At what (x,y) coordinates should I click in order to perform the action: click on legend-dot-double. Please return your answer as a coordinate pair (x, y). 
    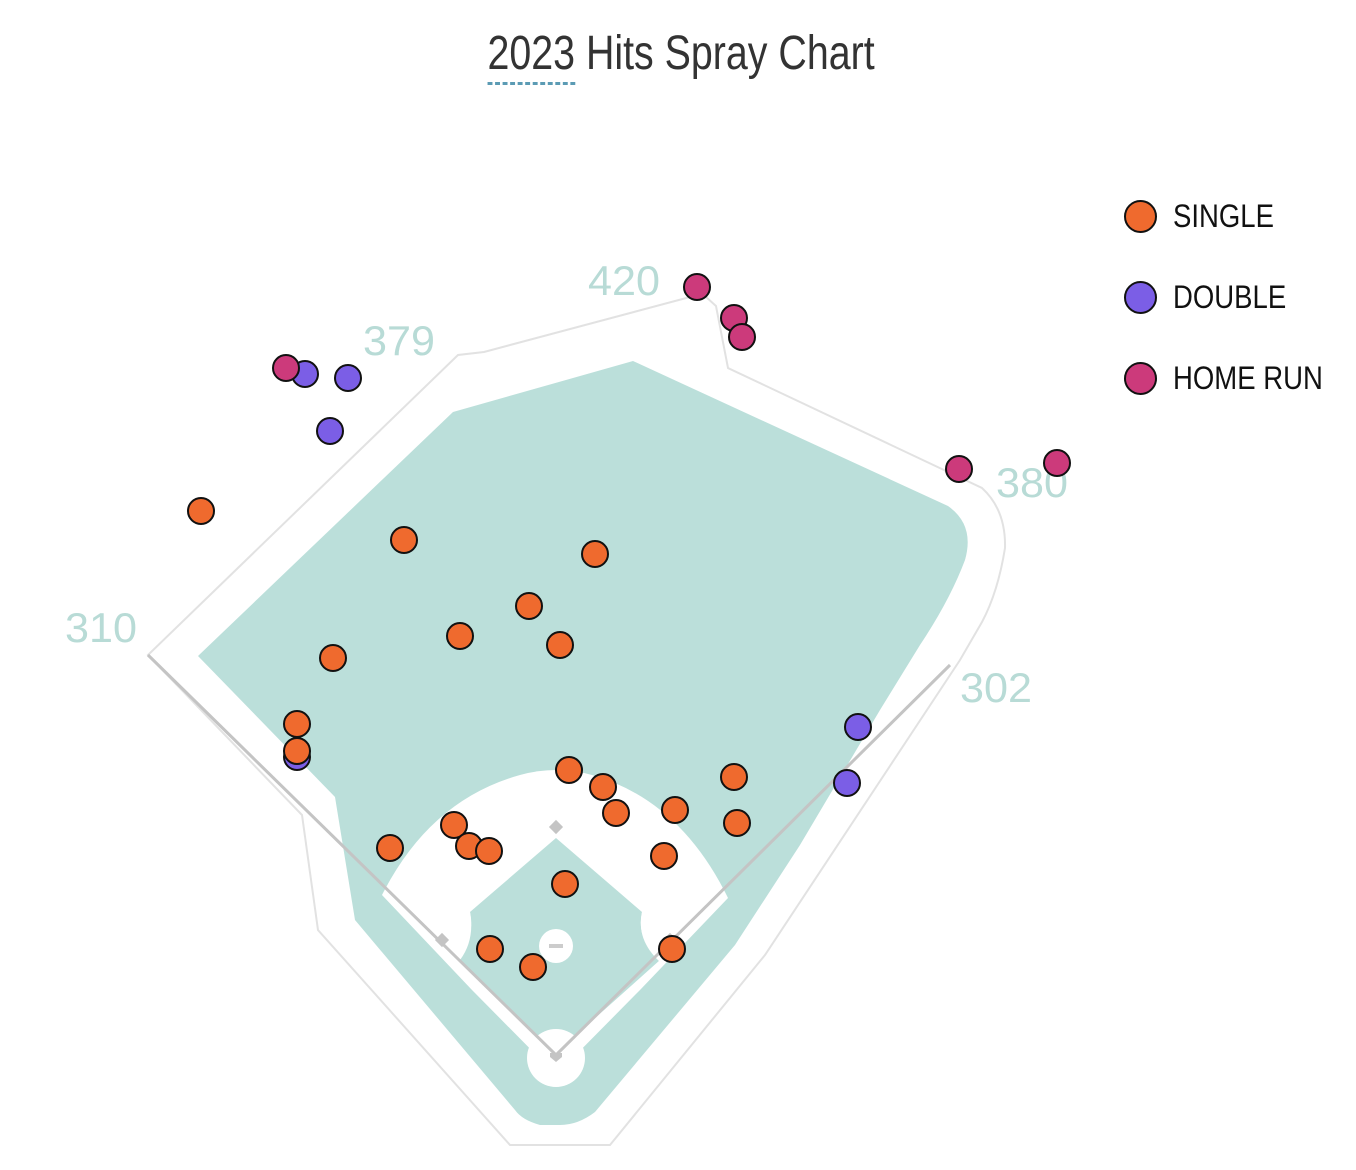
    Looking at the image, I should click on (1140, 297).